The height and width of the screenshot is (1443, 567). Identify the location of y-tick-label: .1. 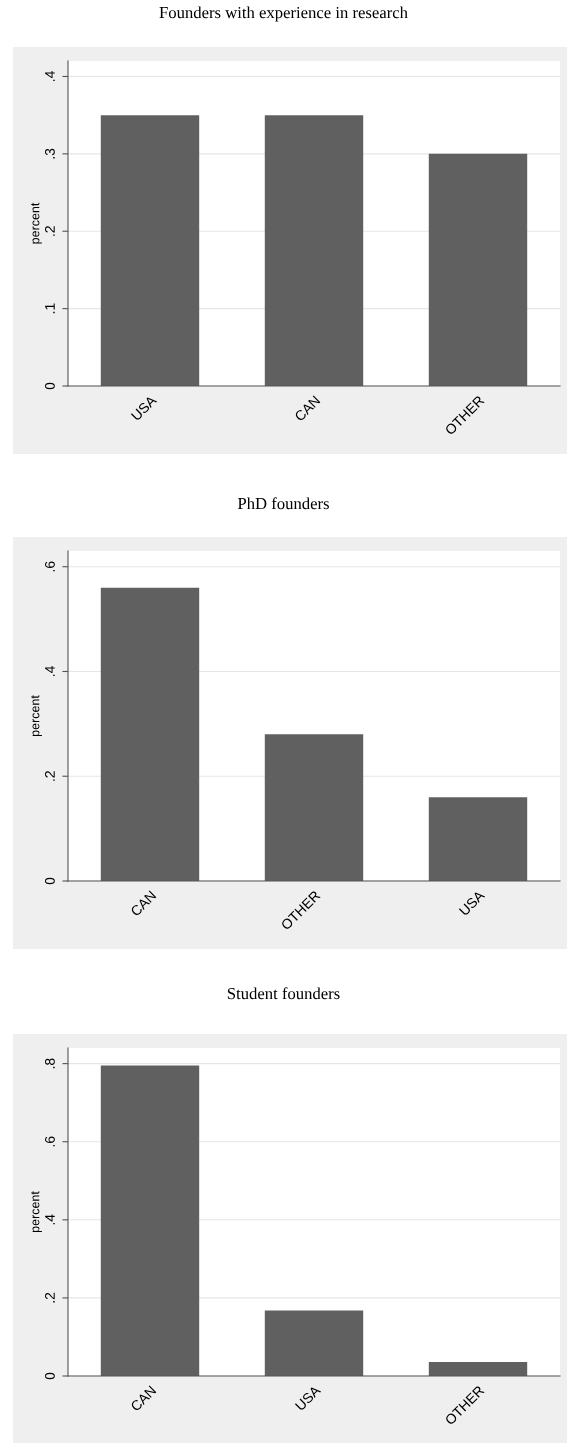
(50, 308).